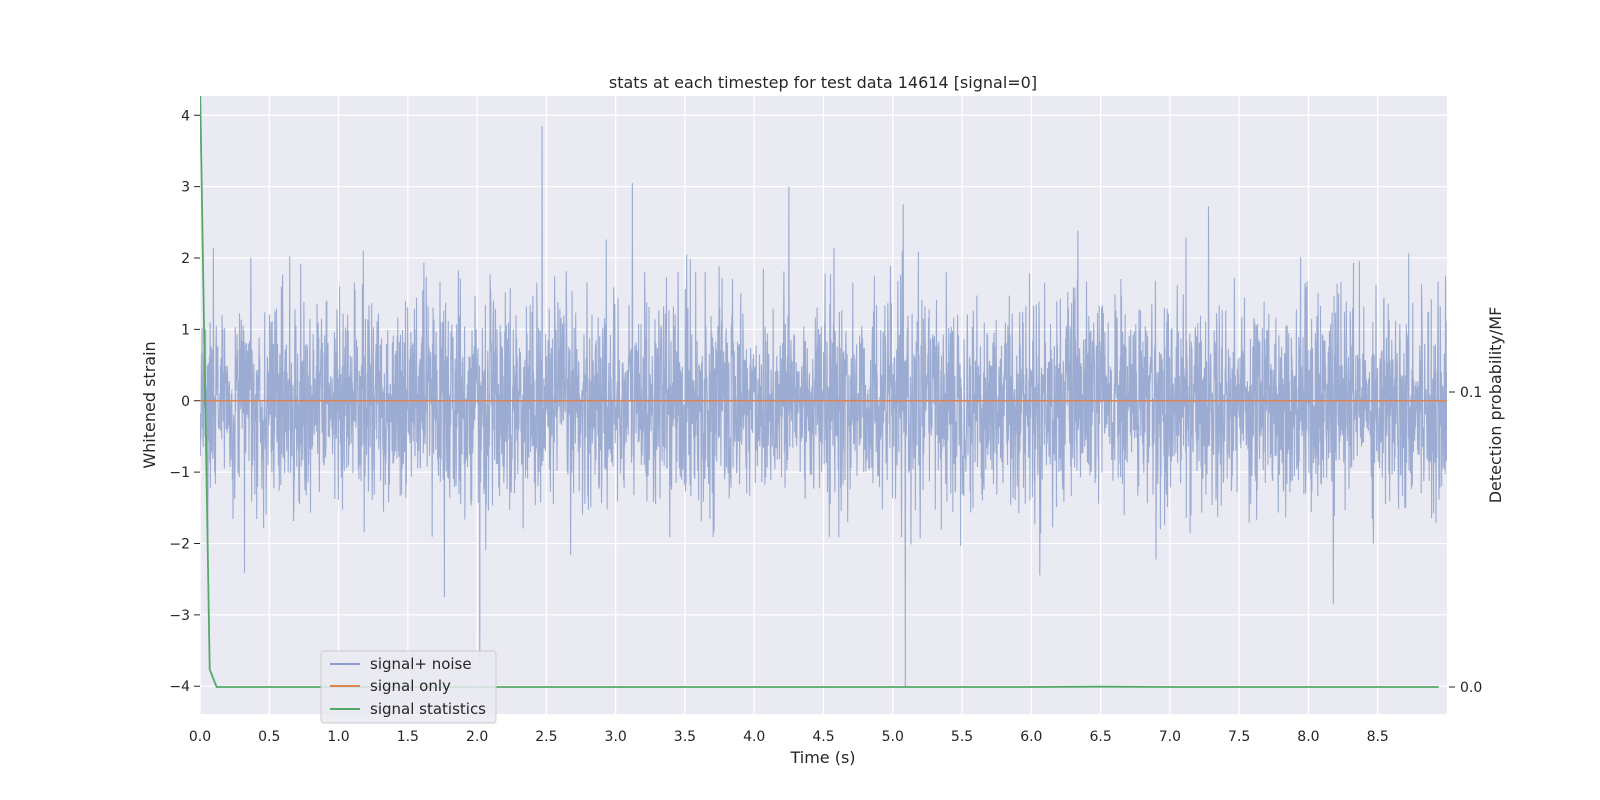 Image resolution: width=1600 pixels, height=800 pixels. Describe the element at coordinates (477, 737) in the screenshot. I see `x-tick-label: 2.0` at that location.